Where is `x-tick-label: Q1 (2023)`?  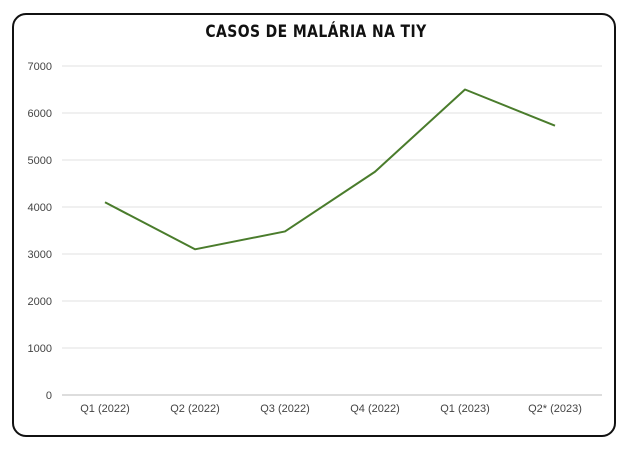 x-tick-label: Q1 (2023) is located at coordinates (465, 409).